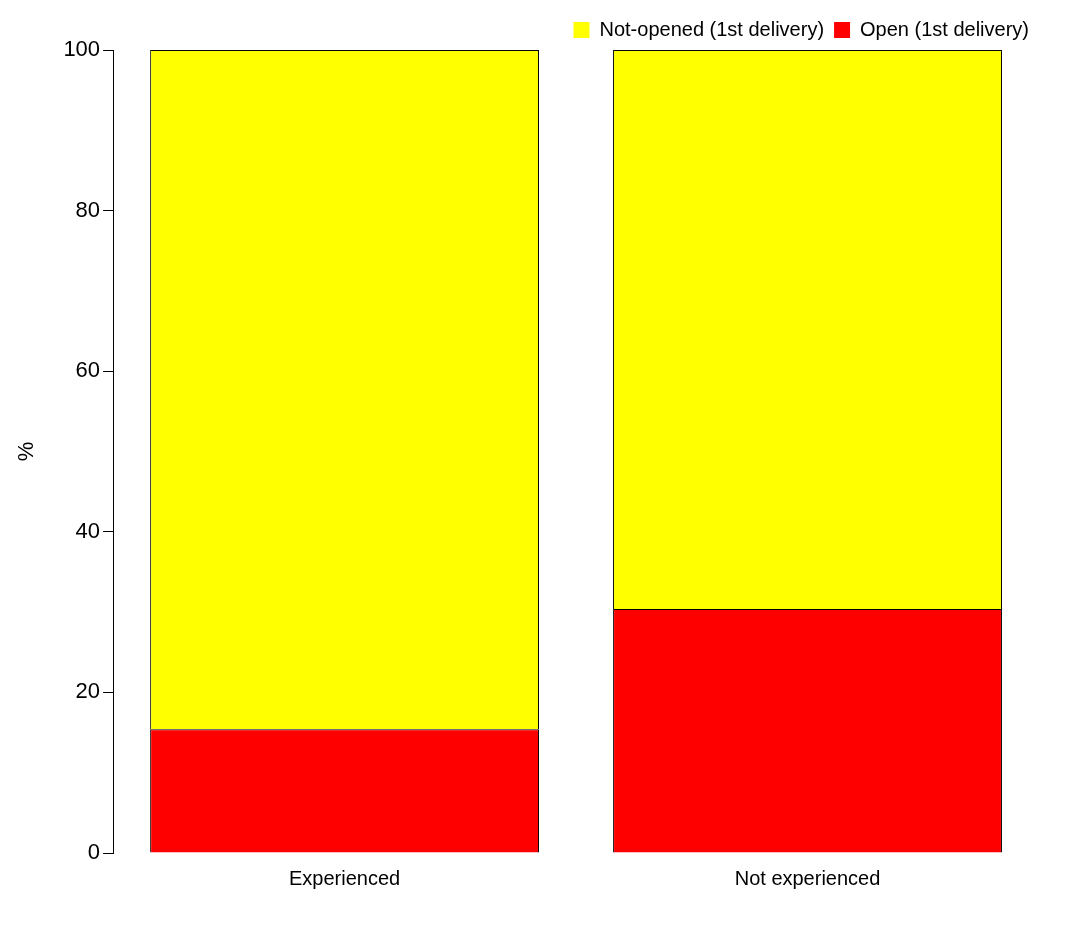  What do you see at coordinates (88, 209) in the screenshot?
I see `y-tick-label: 80` at bounding box center [88, 209].